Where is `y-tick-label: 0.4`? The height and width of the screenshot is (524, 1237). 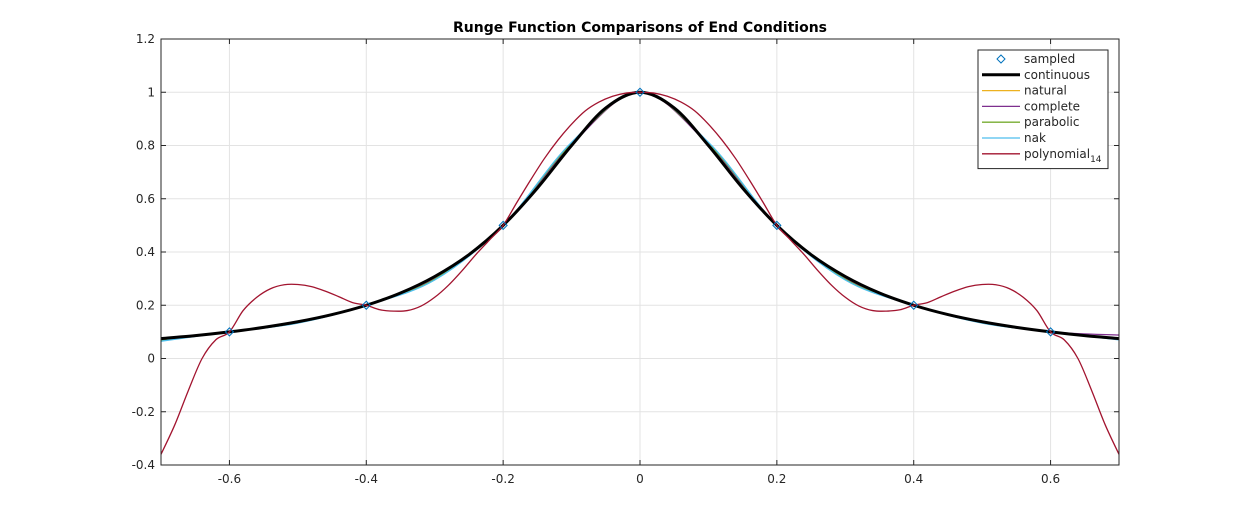 y-tick-label: 0.4 is located at coordinates (145, 252).